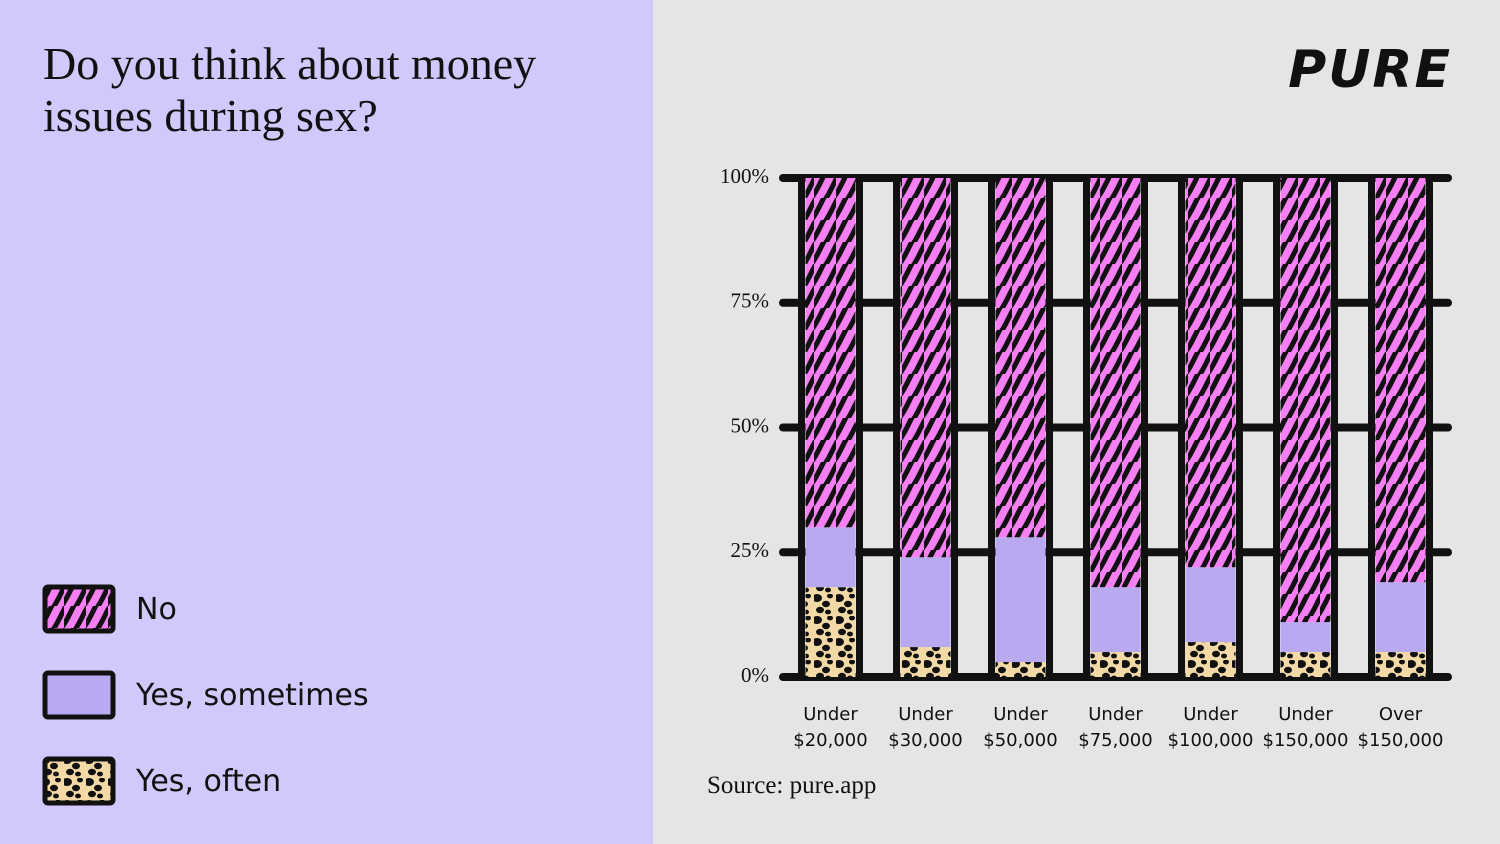 This screenshot has height=844, width=1500. What do you see at coordinates (1210, 727) in the screenshot?
I see `x-tick-label: Under $100,000` at bounding box center [1210, 727].